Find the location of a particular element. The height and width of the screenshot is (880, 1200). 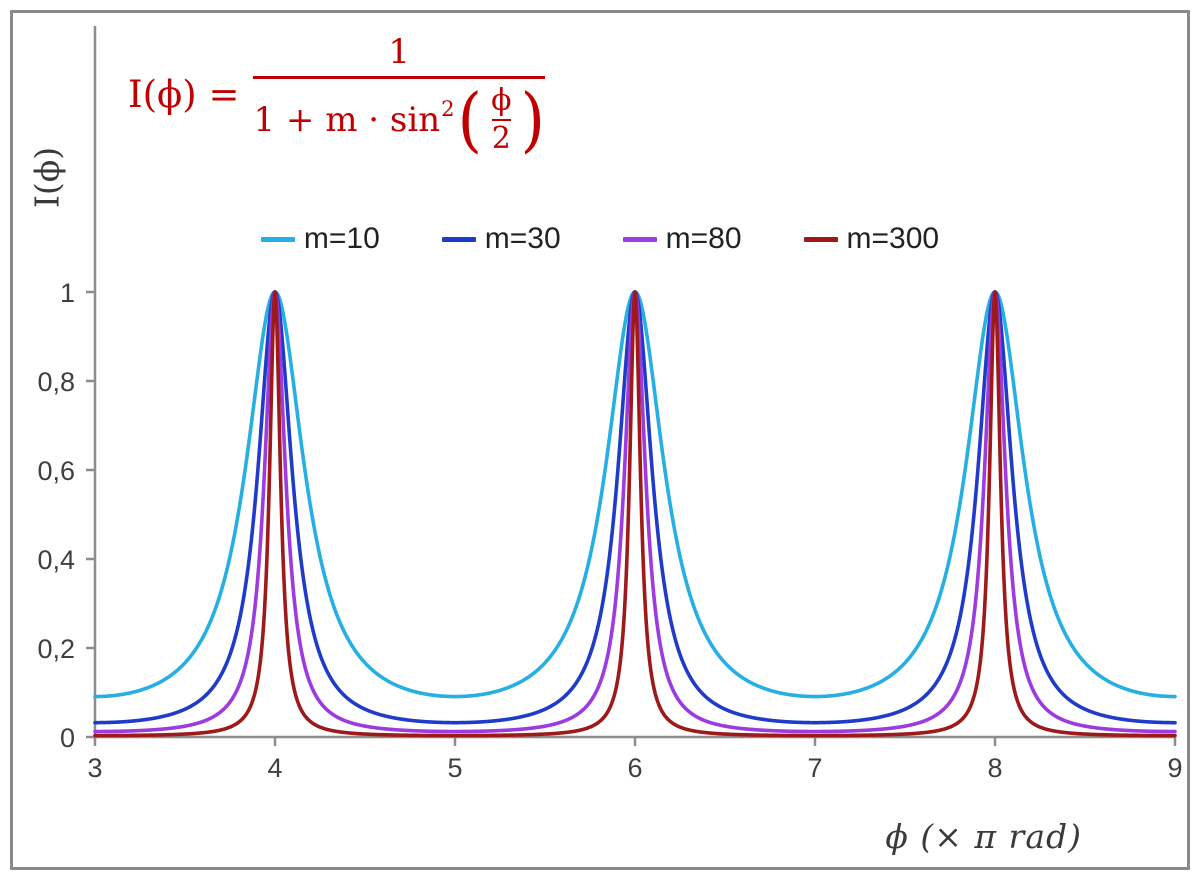

legend: m=10 m=30 m=80 m=300 is located at coordinates (600, 239).